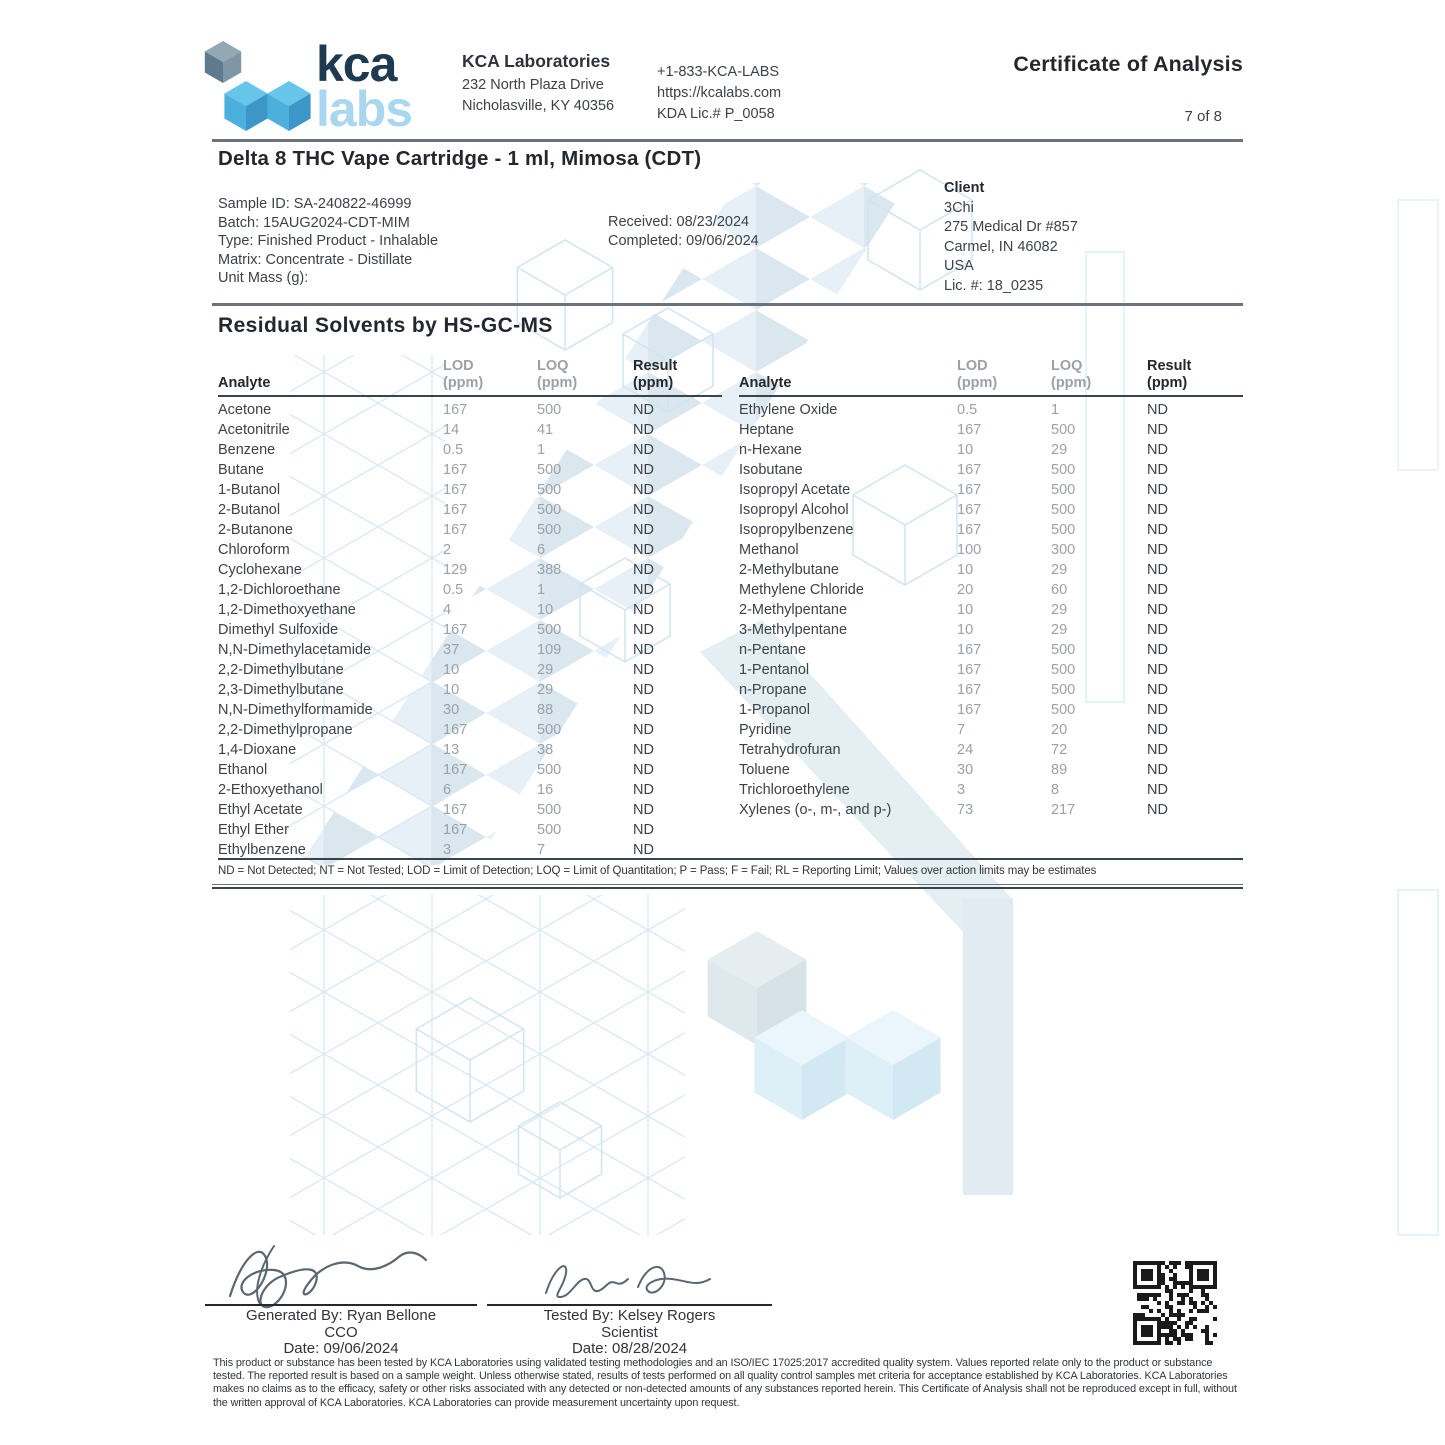 The height and width of the screenshot is (1445, 1445). I want to click on analyte-name: n-Pentane, so click(772, 650).